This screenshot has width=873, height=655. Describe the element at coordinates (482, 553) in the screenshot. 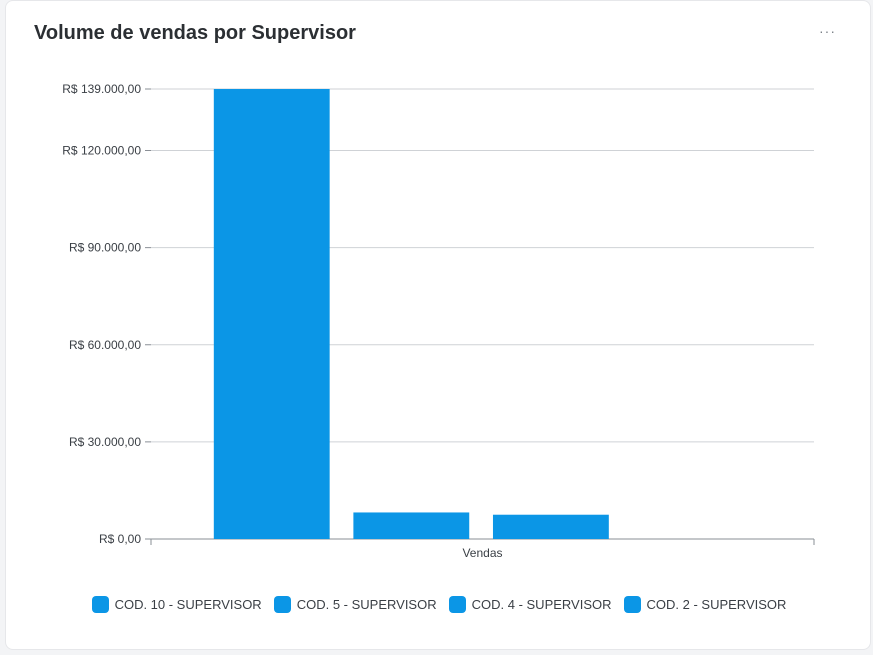

I see `x-tick-label: Vendas` at that location.